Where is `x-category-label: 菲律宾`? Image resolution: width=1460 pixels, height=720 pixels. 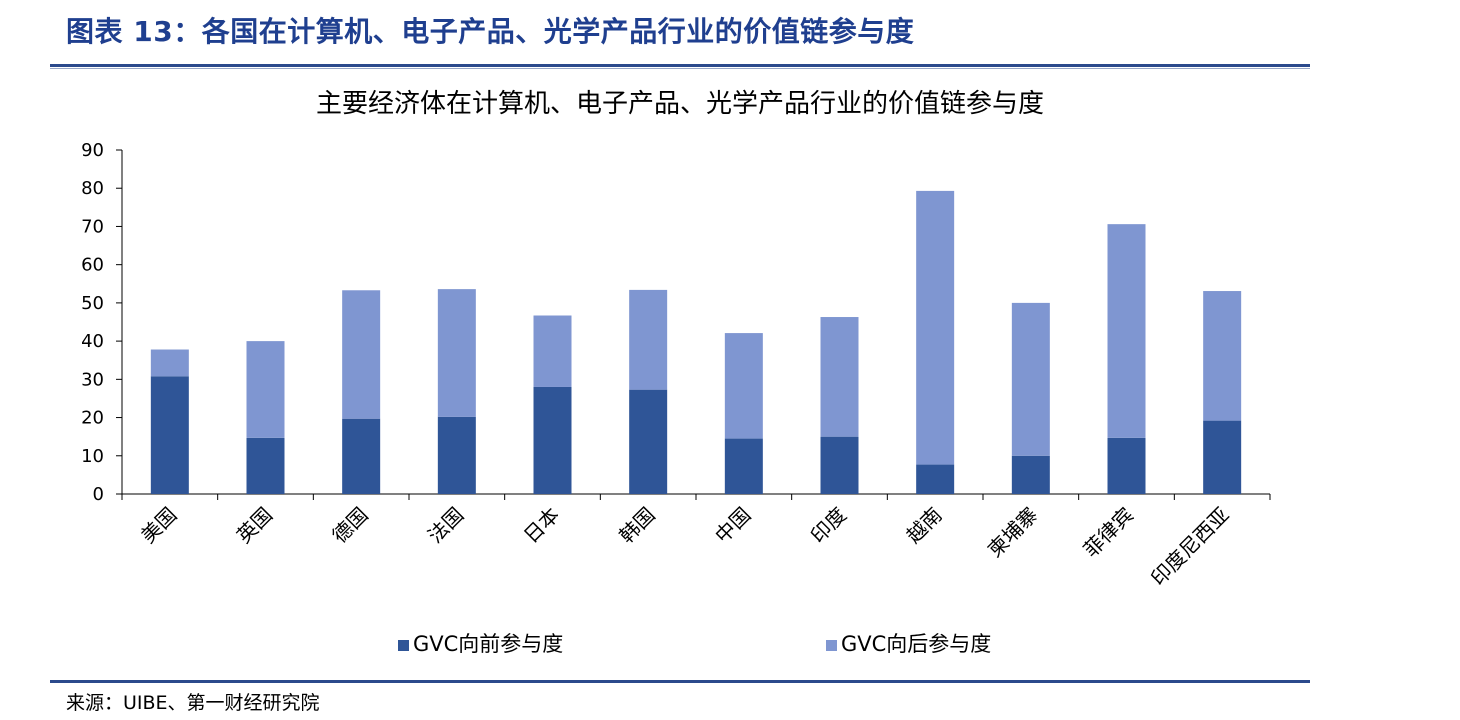 x-category-label: 菲律宾 is located at coordinates (1108, 532).